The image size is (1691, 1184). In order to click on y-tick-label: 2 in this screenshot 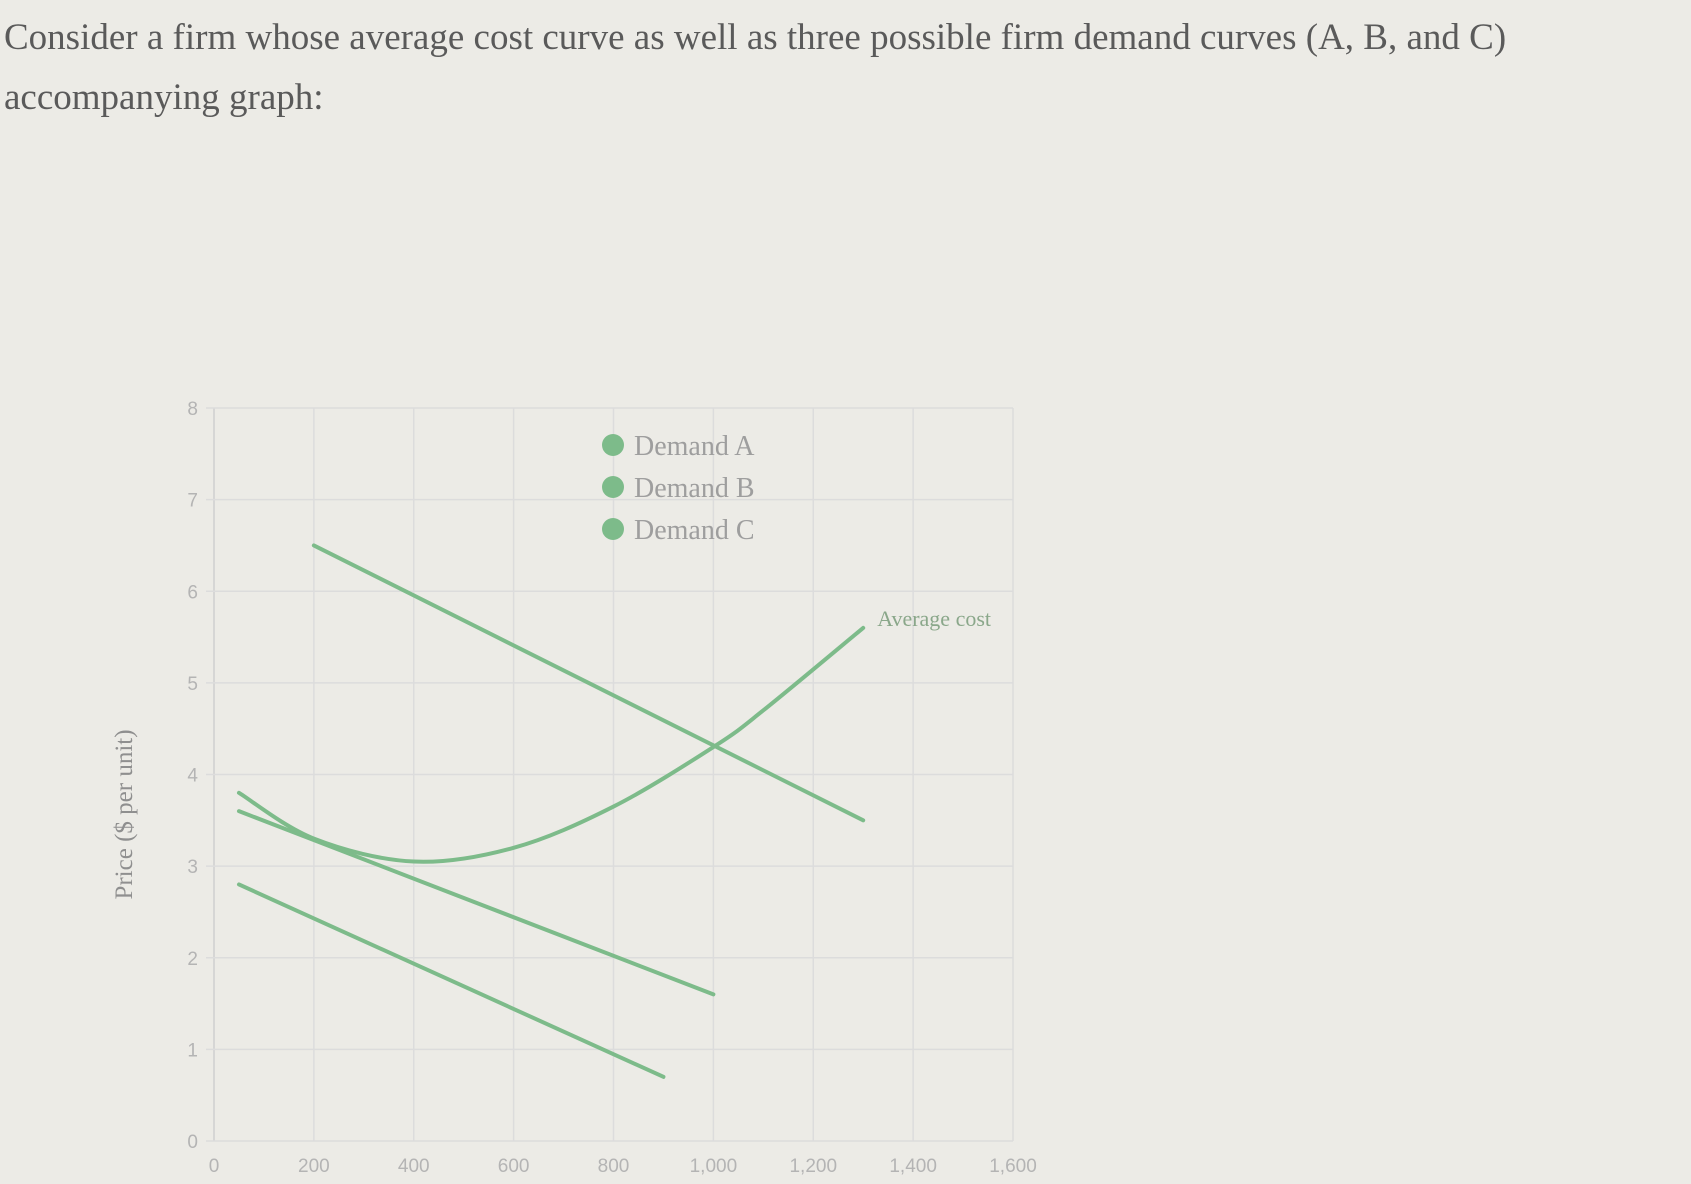, I will do `click(192, 959)`.